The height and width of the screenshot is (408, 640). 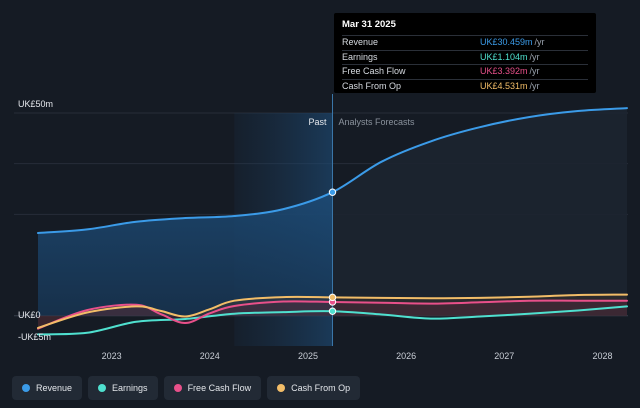 What do you see at coordinates (321, 388) in the screenshot?
I see `legend-label: Cash From Op` at bounding box center [321, 388].